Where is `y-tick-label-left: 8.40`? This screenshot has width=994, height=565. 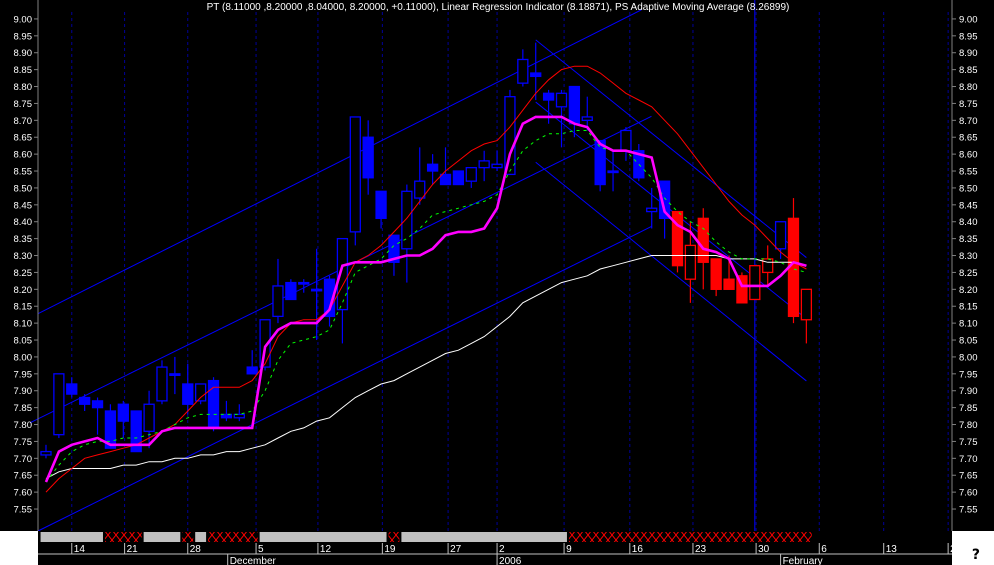
y-tick-label-left: 8.40 is located at coordinates (23, 222).